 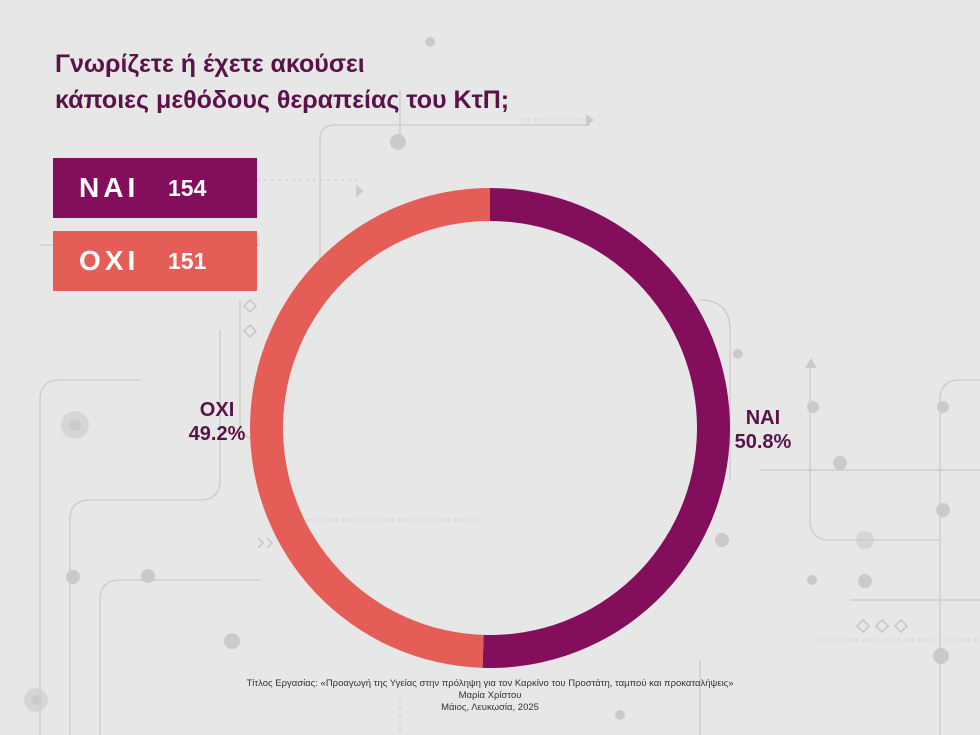 What do you see at coordinates (187, 187) in the screenshot?
I see `legend-count-yes: 154` at bounding box center [187, 187].